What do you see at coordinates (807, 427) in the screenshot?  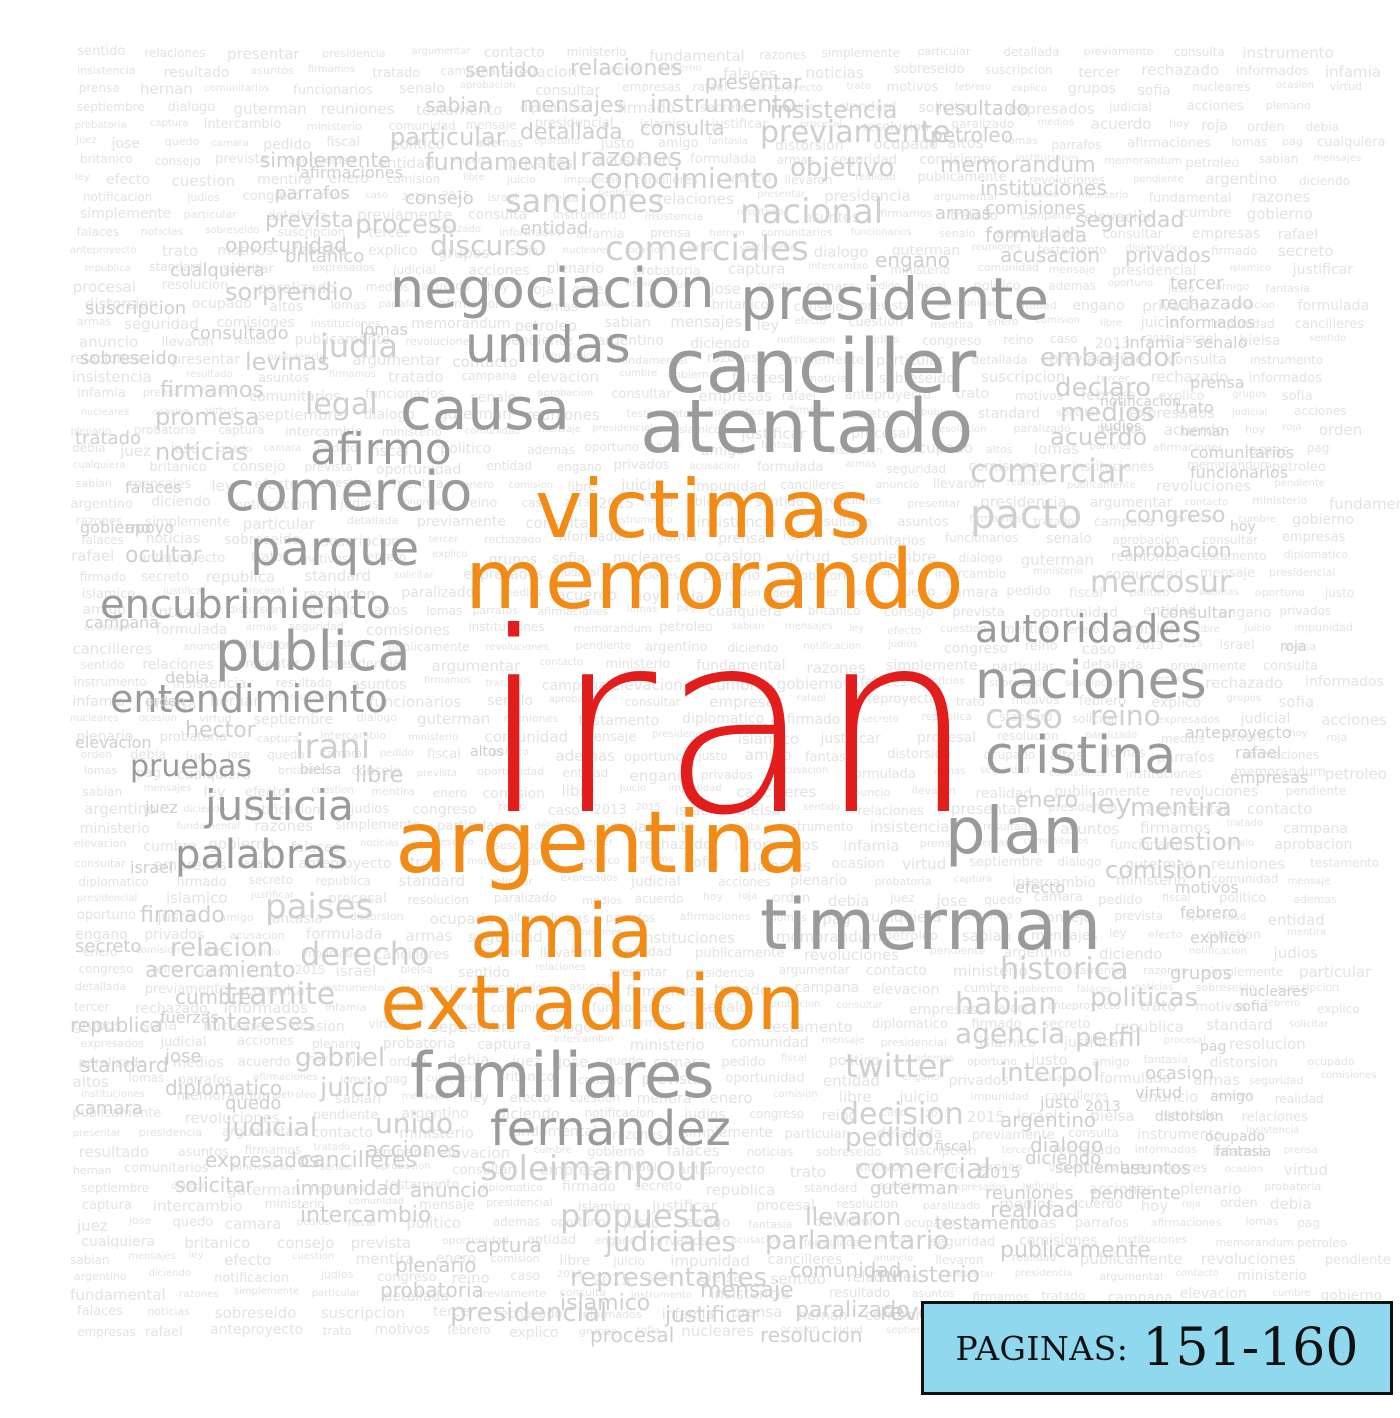 I see `cloud-word: atentado` at bounding box center [807, 427].